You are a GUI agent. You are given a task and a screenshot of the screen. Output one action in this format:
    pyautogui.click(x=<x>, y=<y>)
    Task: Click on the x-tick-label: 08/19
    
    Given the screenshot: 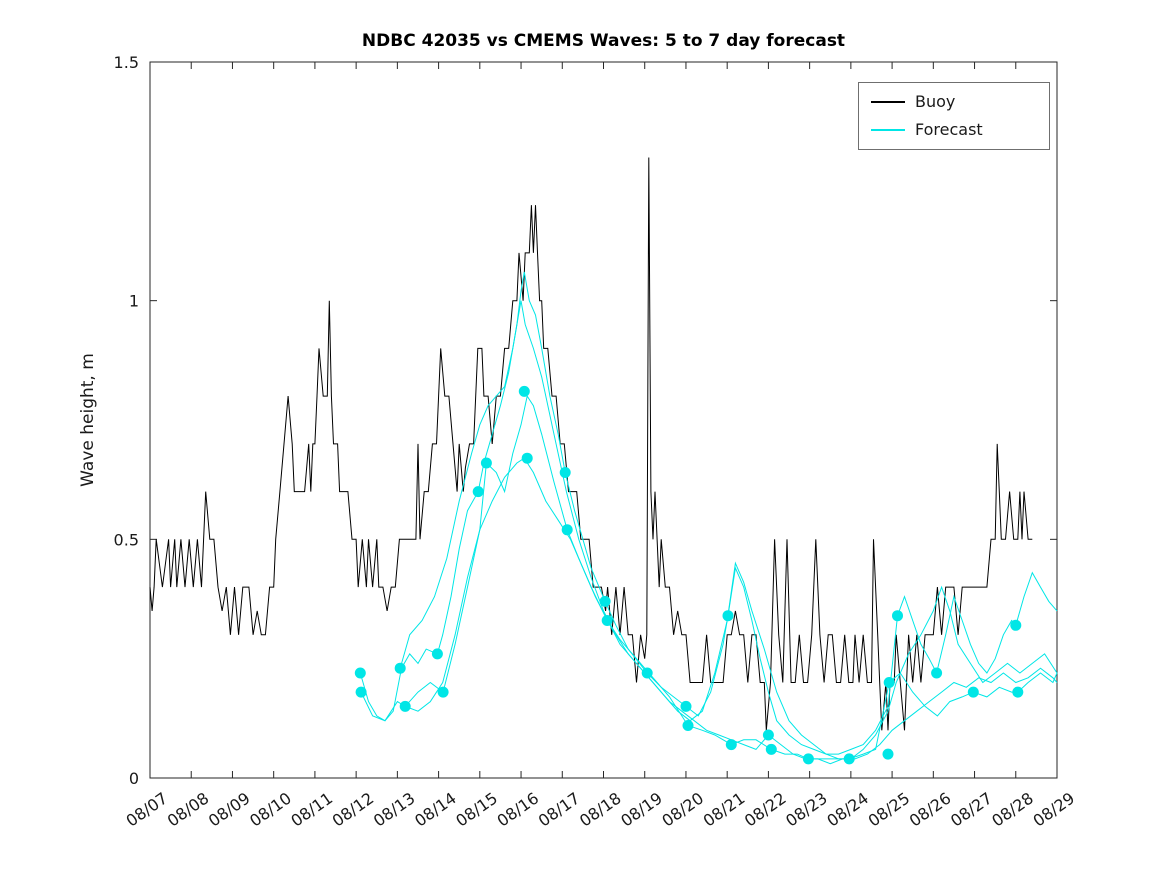 What is the action you would take?
    pyautogui.click(x=641, y=809)
    